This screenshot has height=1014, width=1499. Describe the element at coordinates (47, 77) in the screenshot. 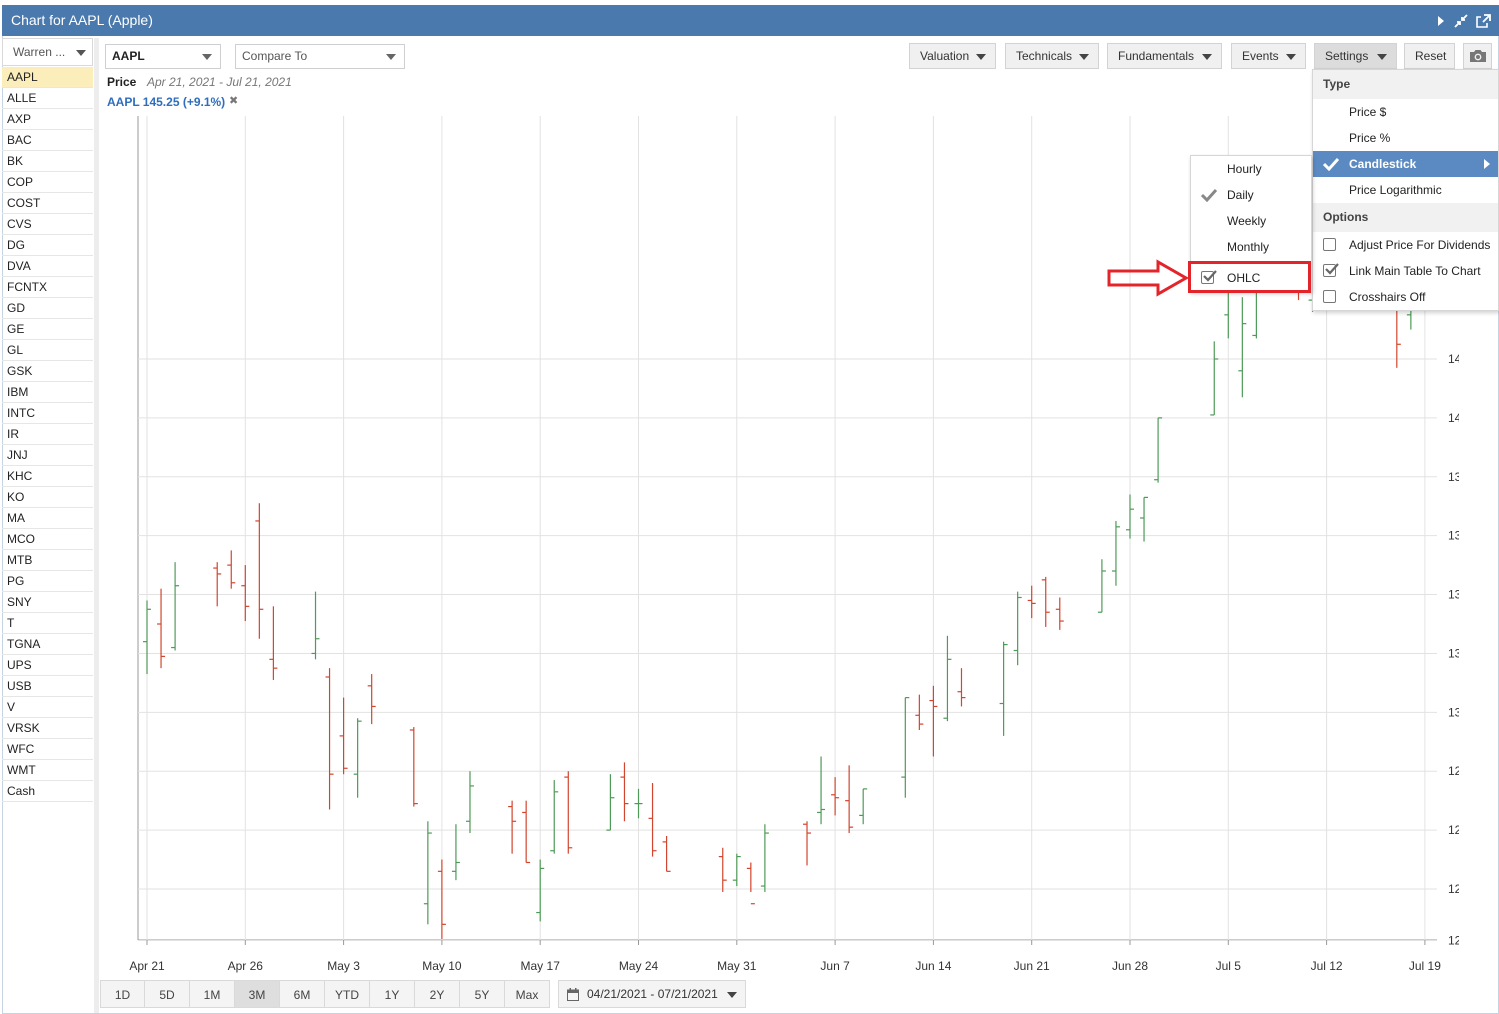

I see `ticker-item: AAPL` at that location.